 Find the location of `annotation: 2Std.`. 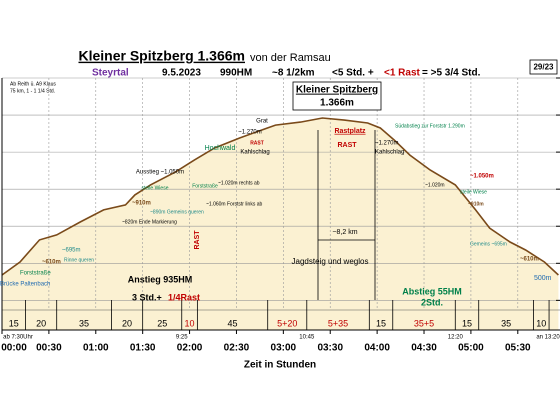

annotation: 2Std. is located at coordinates (432, 302).